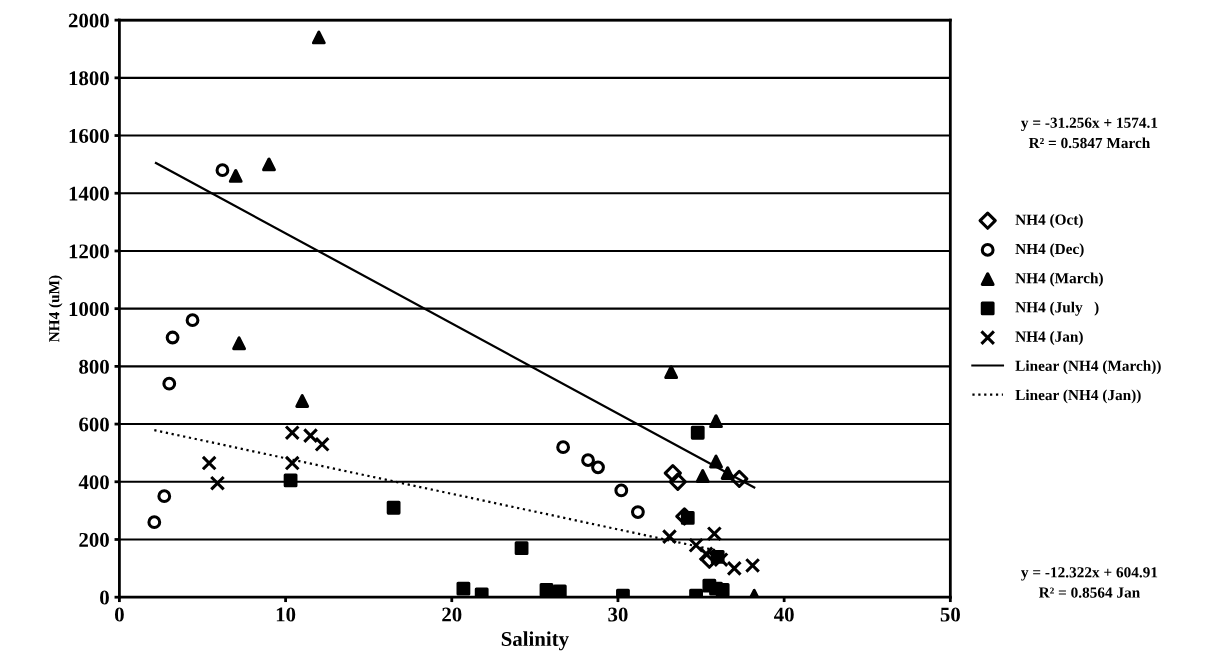 The image size is (1231, 671). I want to click on x-tick-label: 40, so click(784, 614).